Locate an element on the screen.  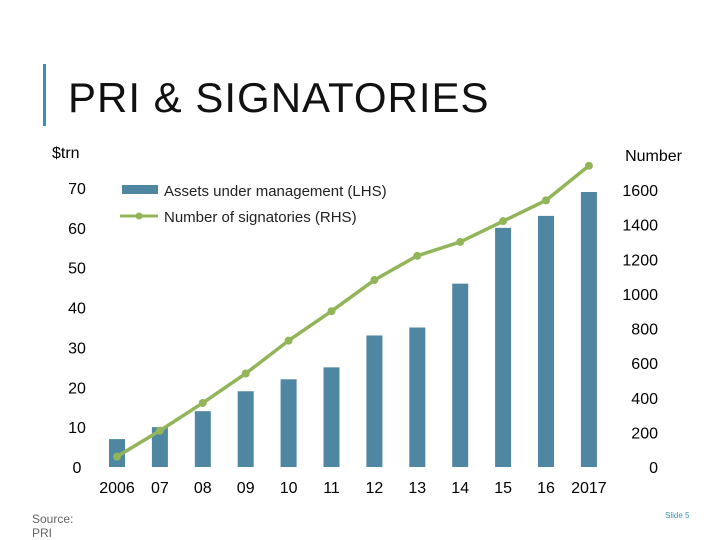
signatories-point-2006 is located at coordinates (117, 456).